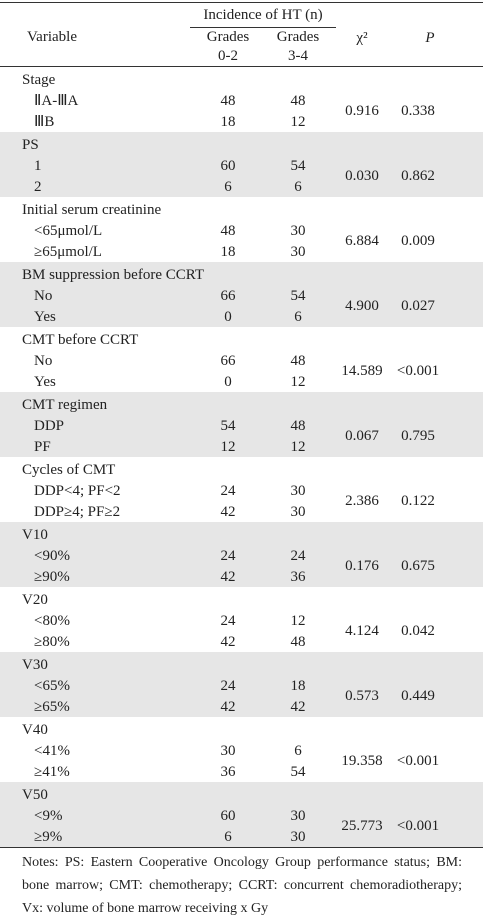  What do you see at coordinates (48, 837) in the screenshot?
I see `row-label: ≥9%` at bounding box center [48, 837].